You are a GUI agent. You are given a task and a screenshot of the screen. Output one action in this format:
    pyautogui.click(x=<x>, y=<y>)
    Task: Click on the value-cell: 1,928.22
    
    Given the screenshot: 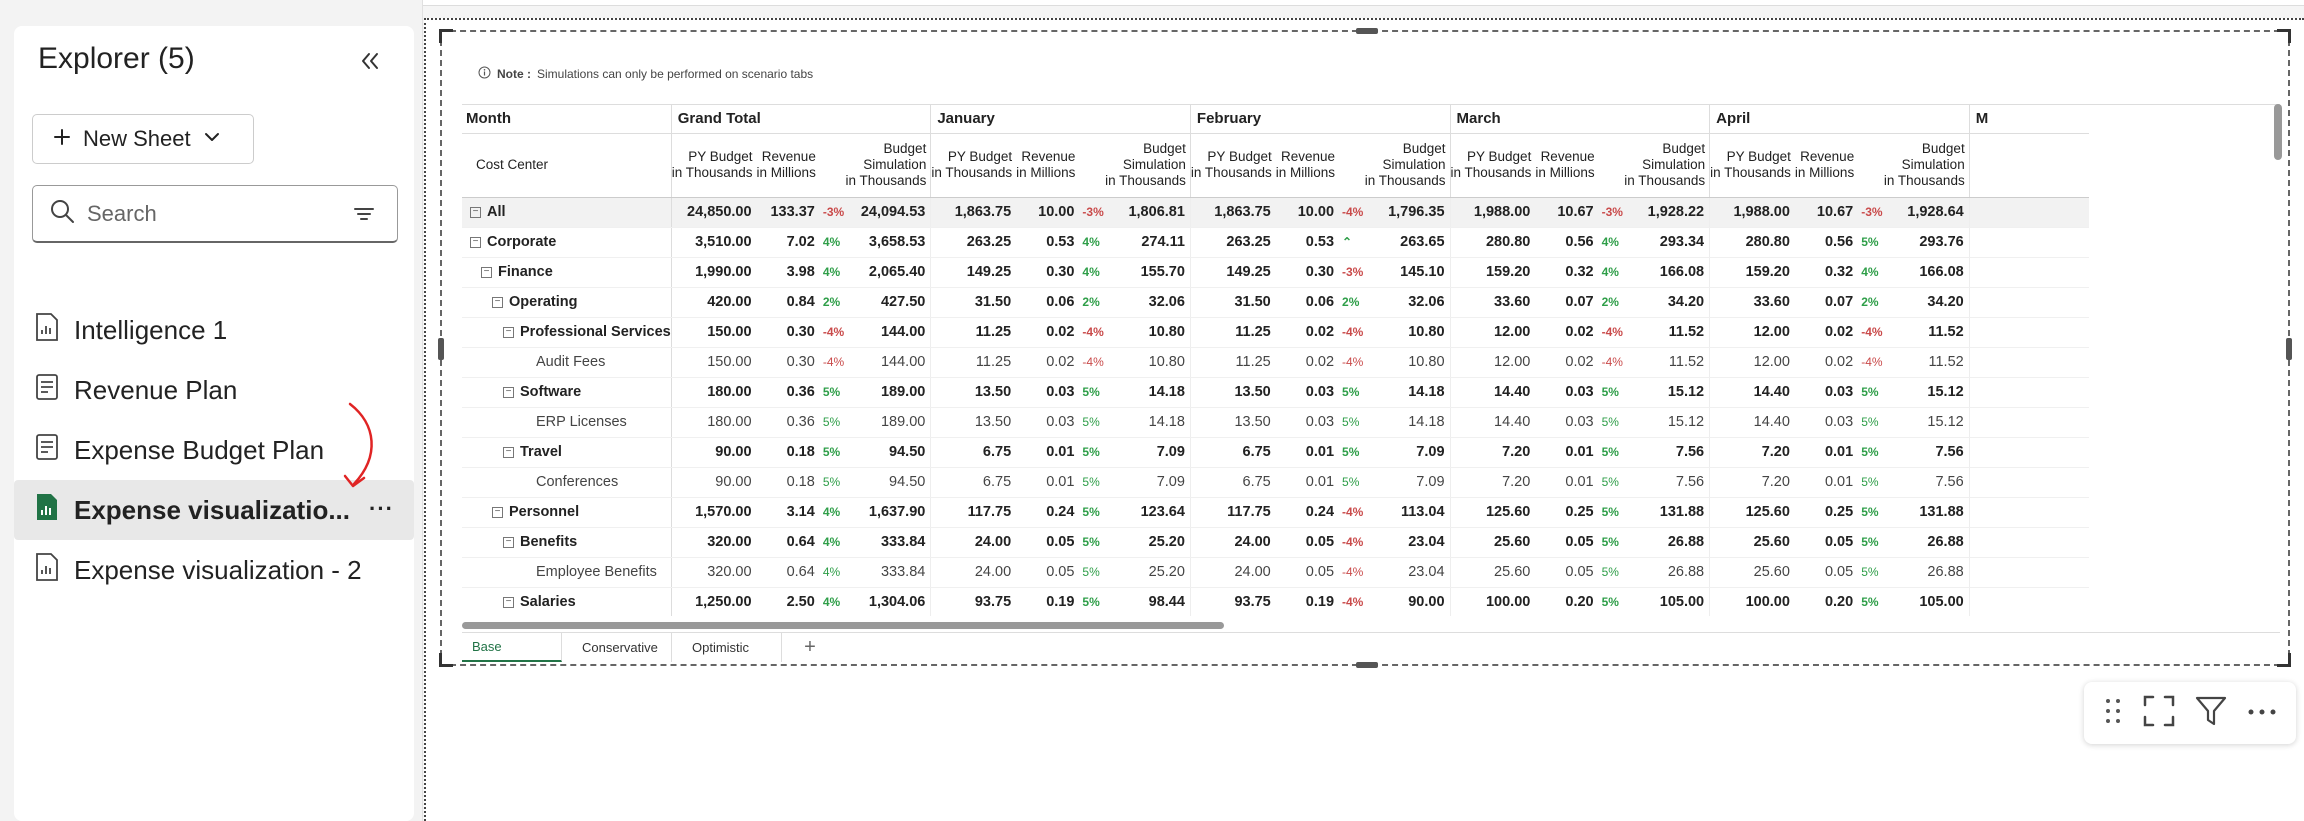 What is the action you would take?
    pyautogui.click(x=1668, y=212)
    